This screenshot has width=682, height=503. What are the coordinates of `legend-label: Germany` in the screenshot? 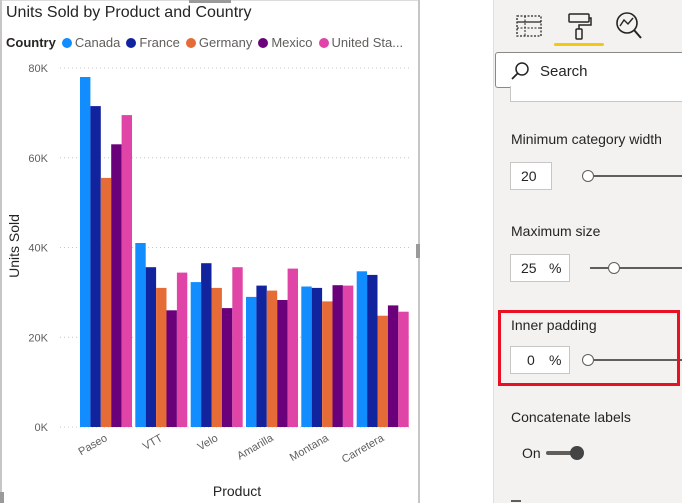 It's located at (225, 42).